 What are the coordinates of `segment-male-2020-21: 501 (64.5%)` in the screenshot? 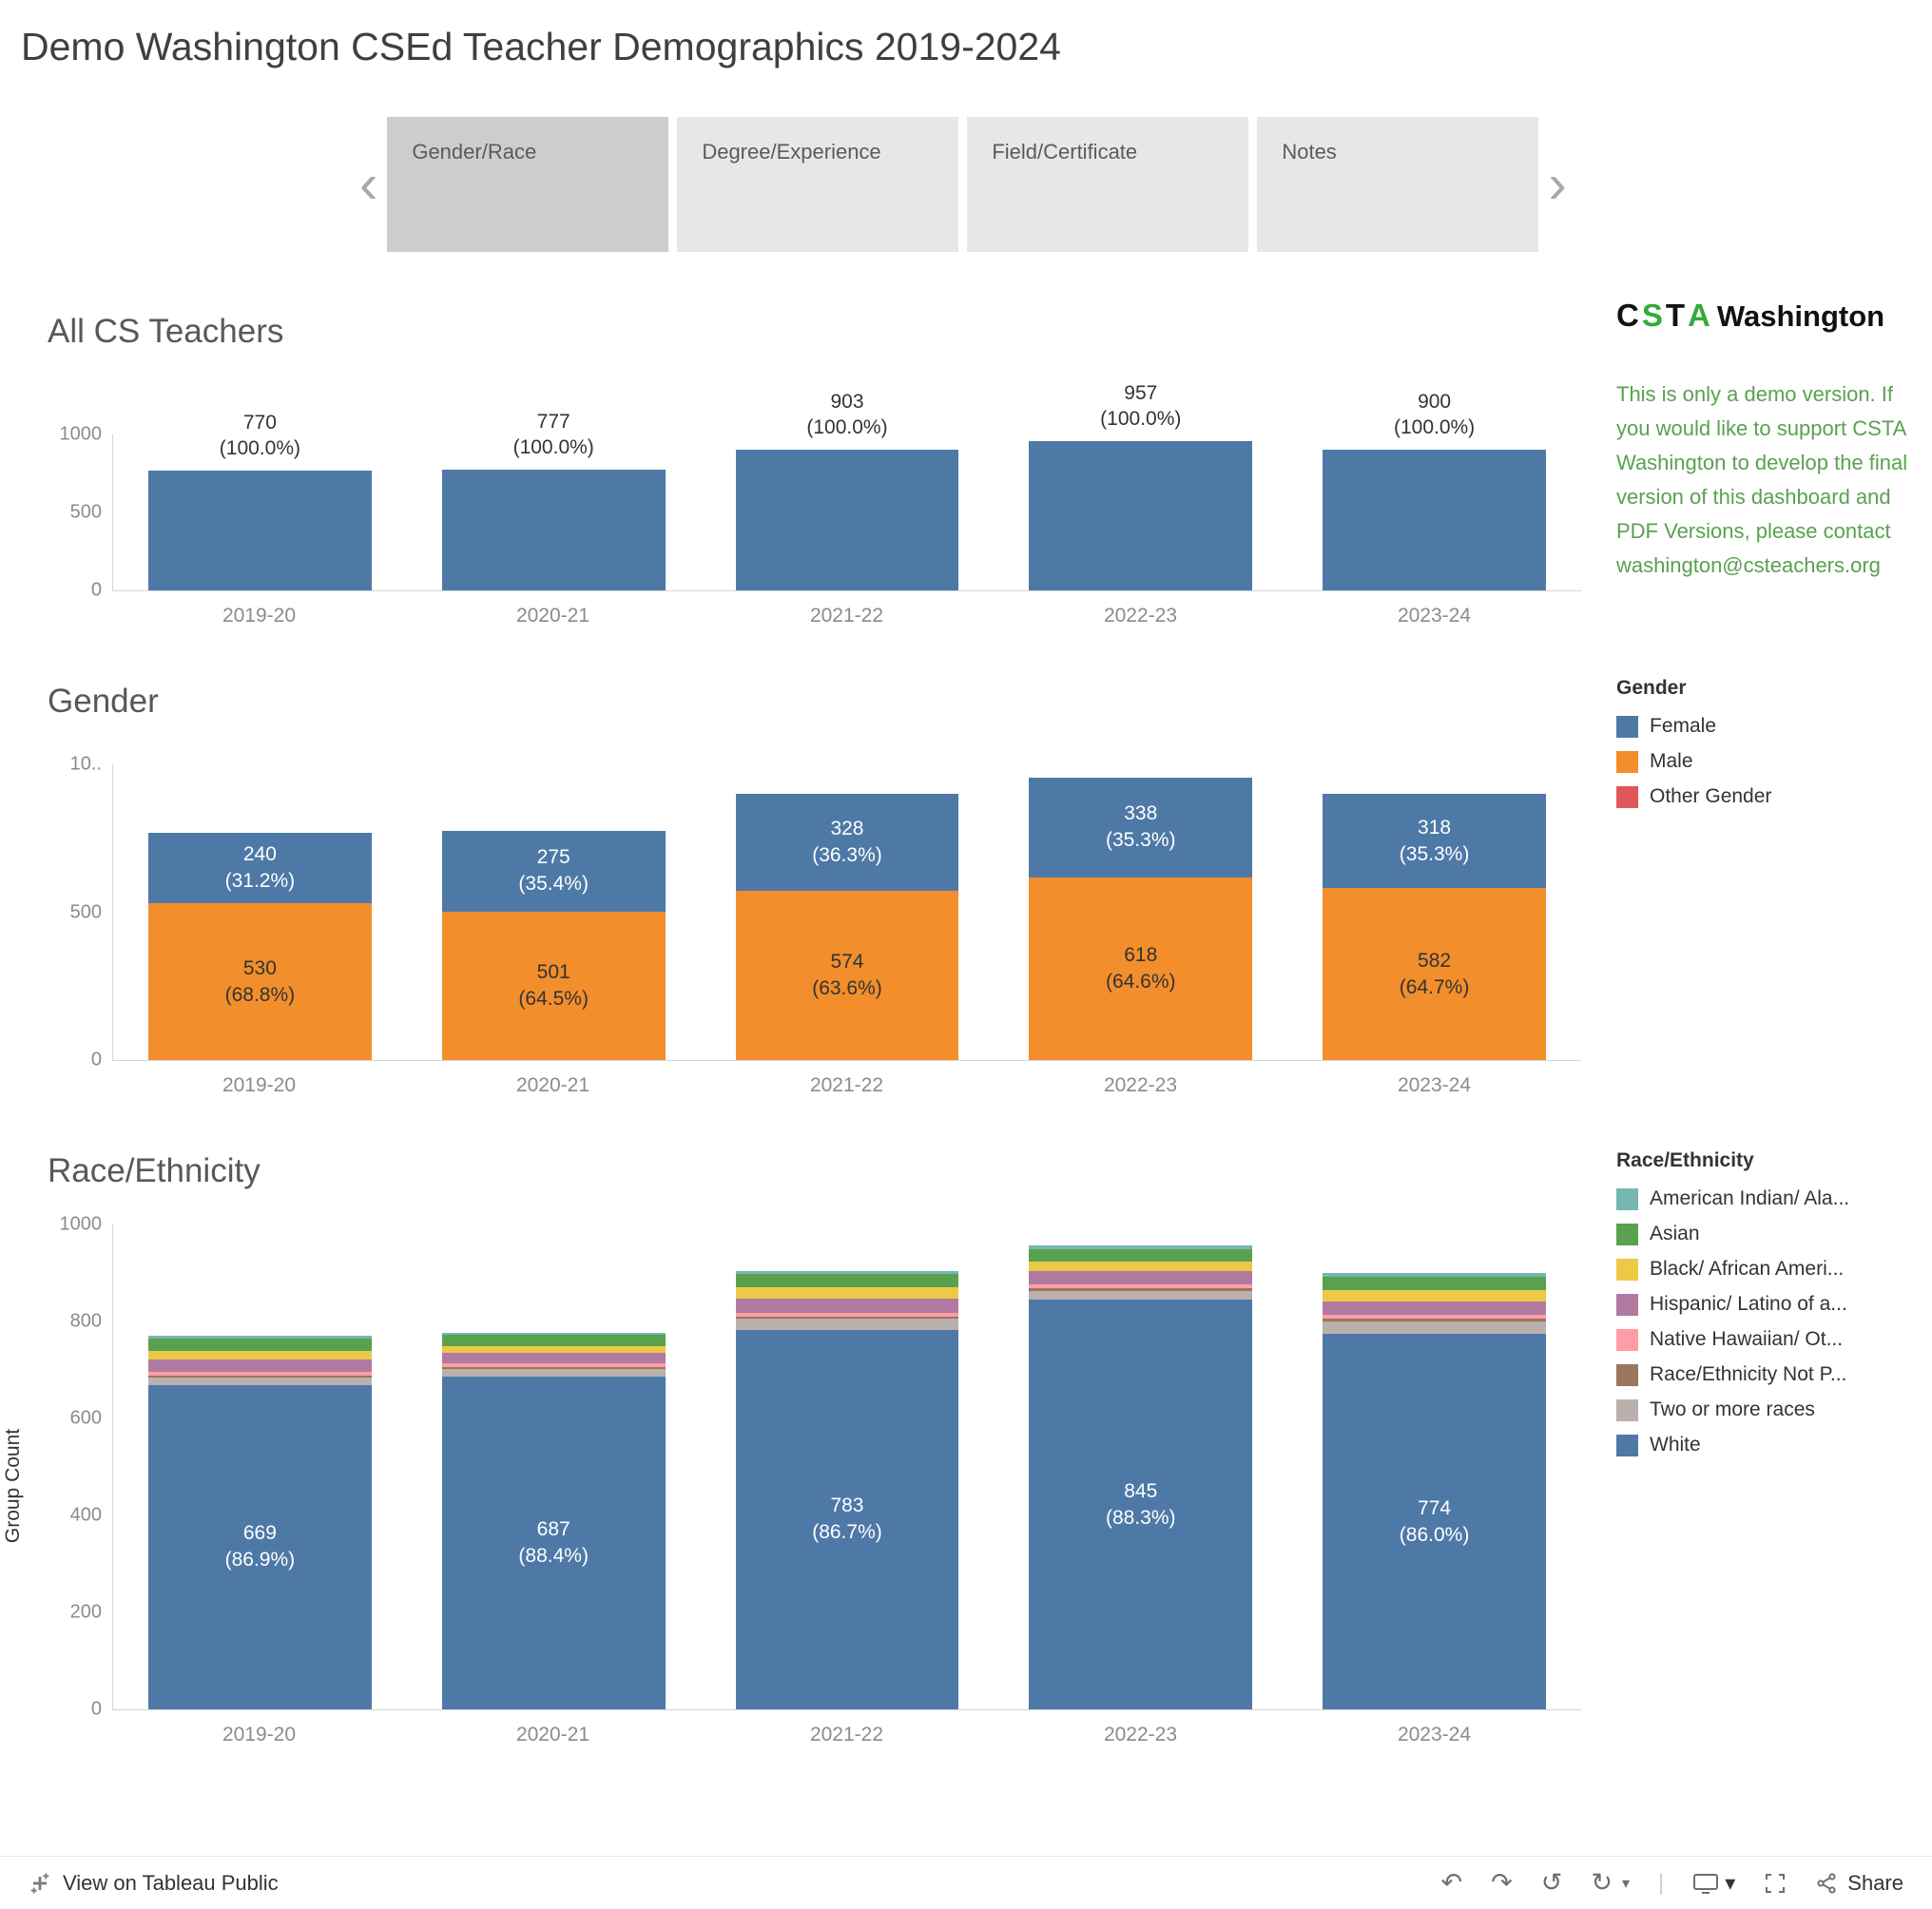 It's located at (553, 986).